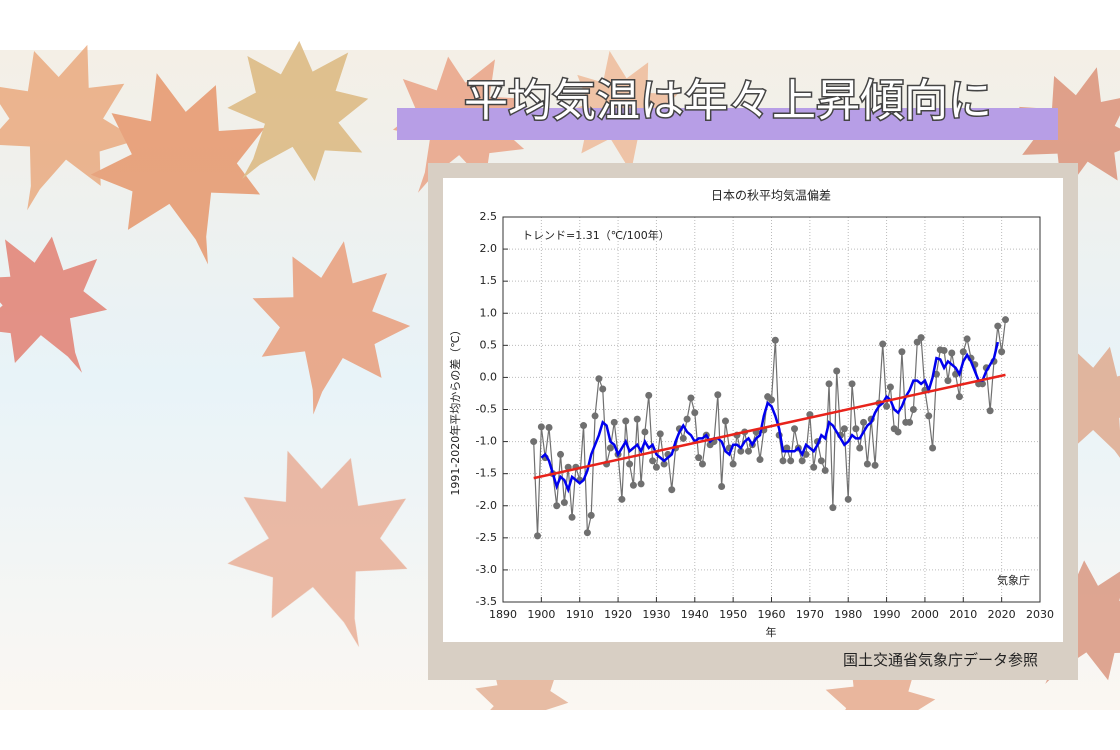 Image resolution: width=1120 pixels, height=750 pixels. I want to click on y-tick-label: -1.0, so click(486, 441).